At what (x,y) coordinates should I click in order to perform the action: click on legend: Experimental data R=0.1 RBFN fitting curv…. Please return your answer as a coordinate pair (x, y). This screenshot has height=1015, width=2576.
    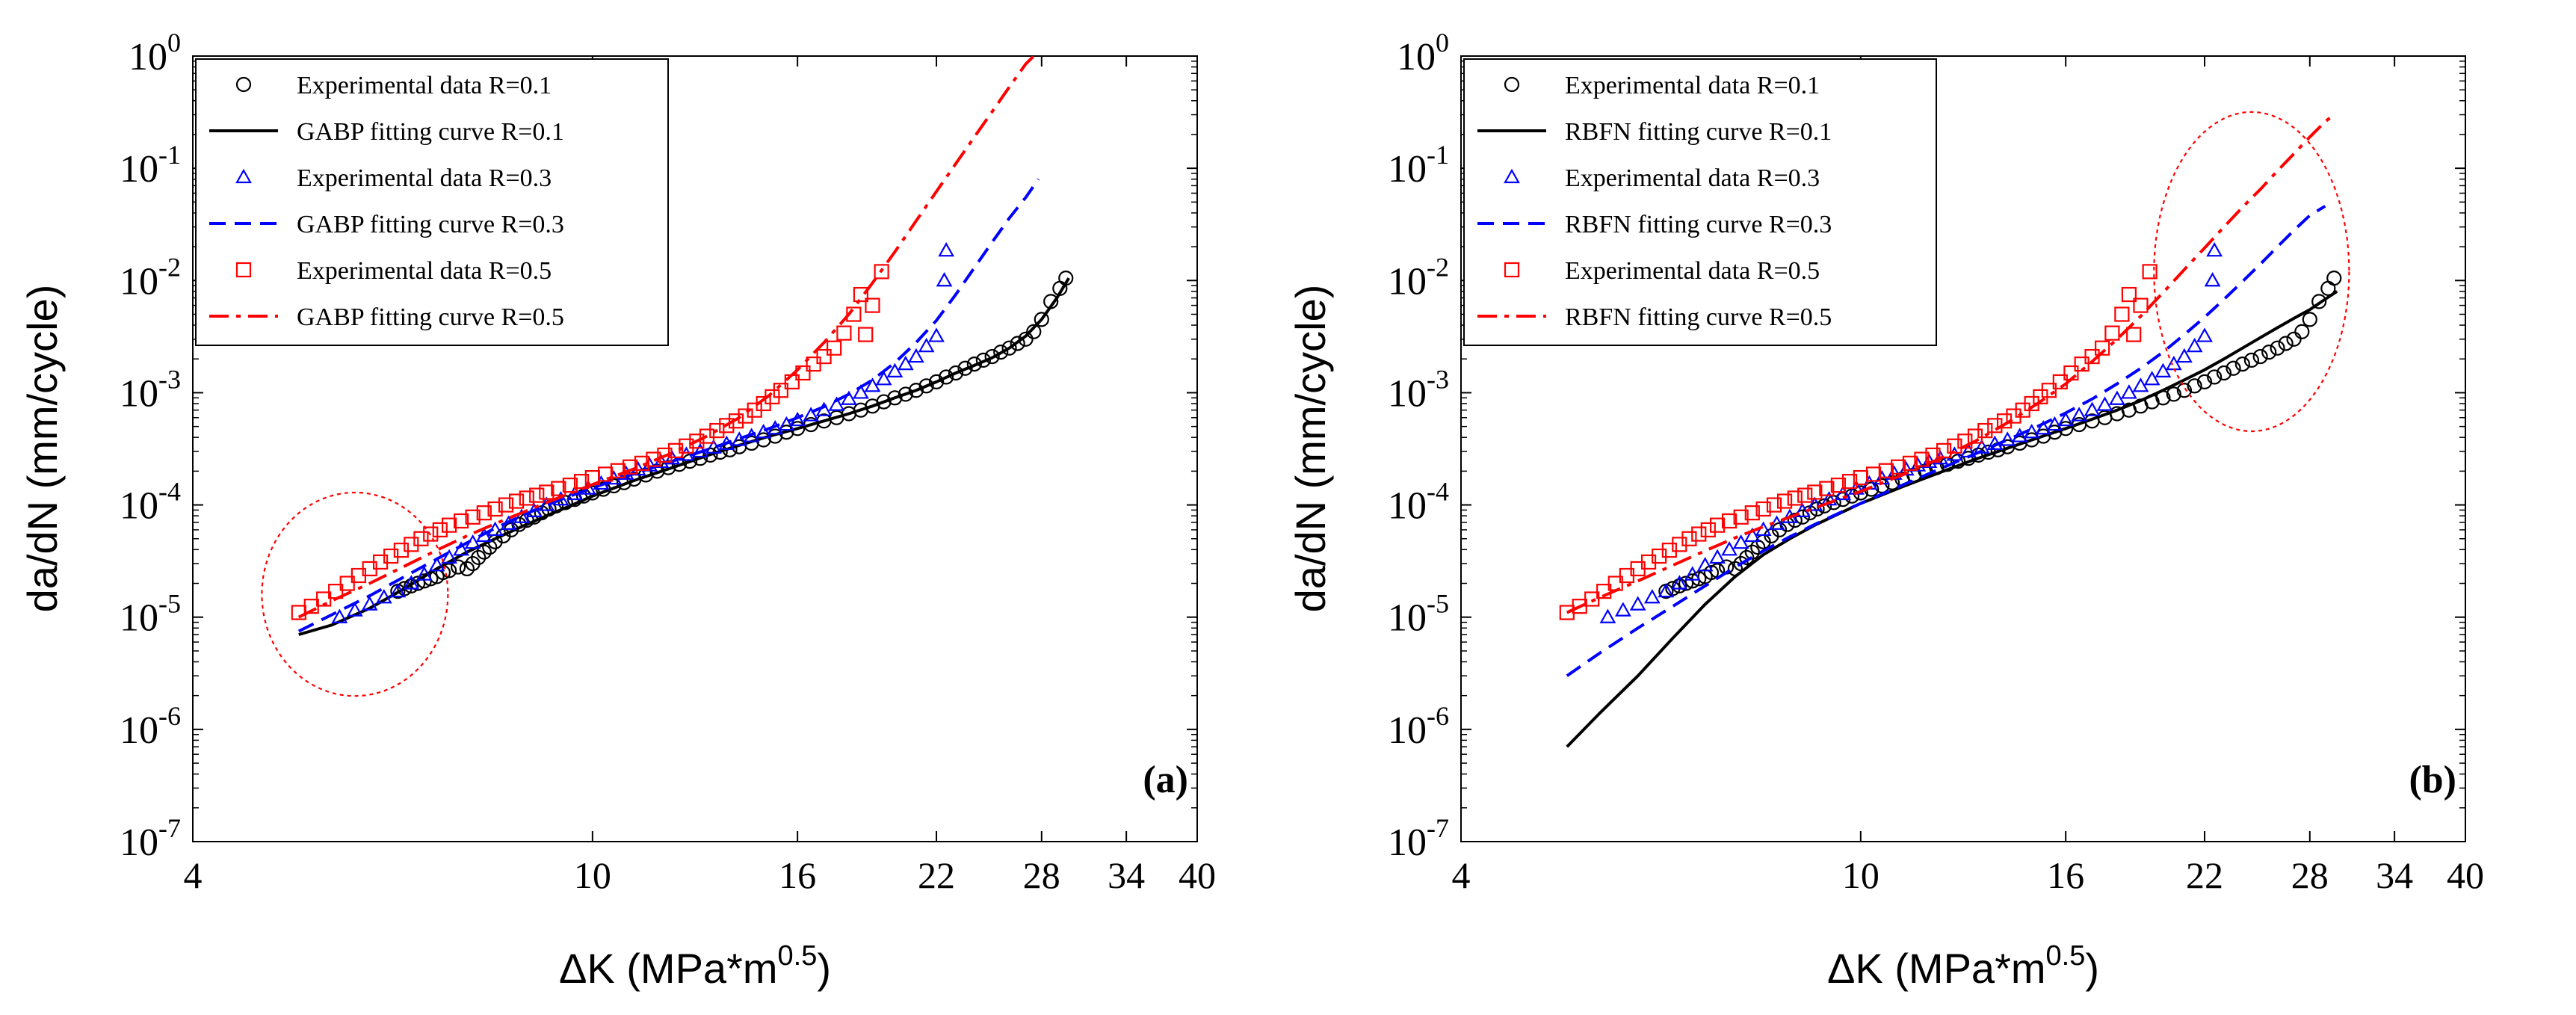
    Looking at the image, I should click on (1700, 202).